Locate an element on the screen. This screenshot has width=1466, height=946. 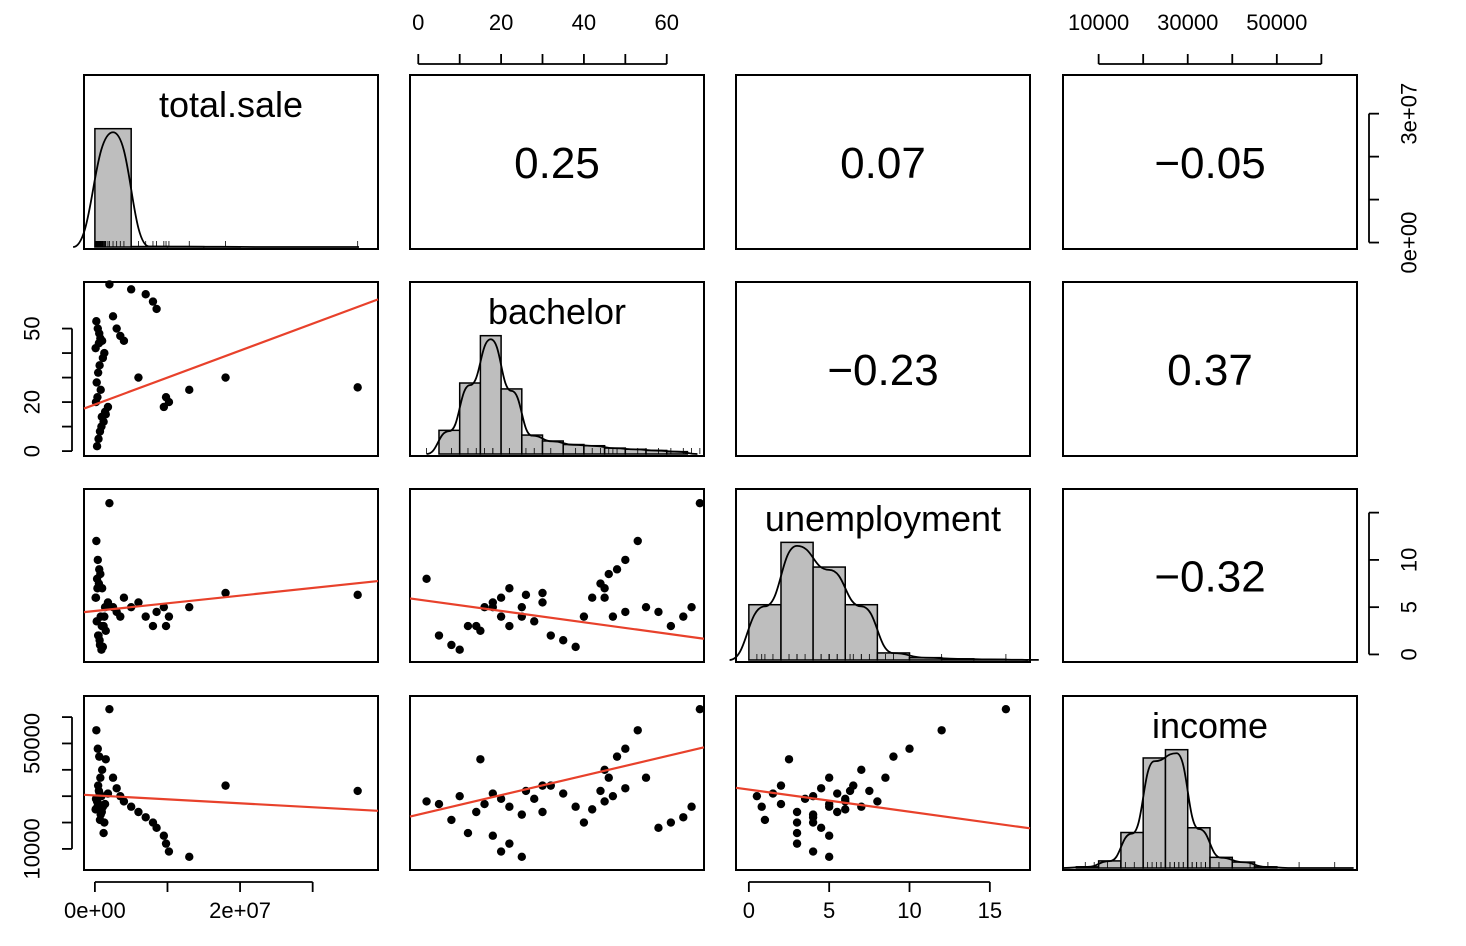
correlation-label: 0.25 is located at coordinates (557, 163).